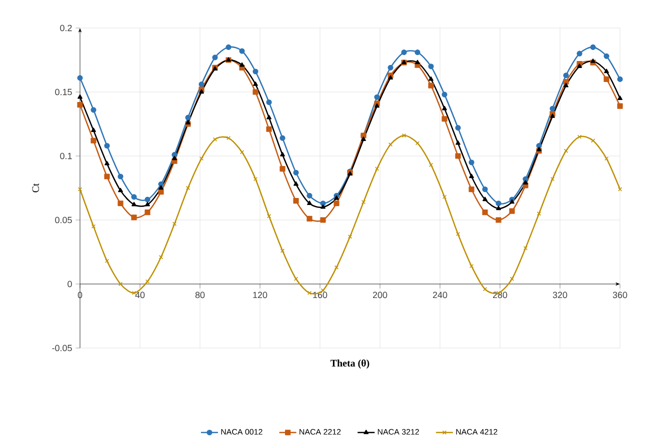 Image resolution: width=654 pixels, height=441 pixels. What do you see at coordinates (620, 295) in the screenshot?
I see `x-tick-label: 360` at bounding box center [620, 295].